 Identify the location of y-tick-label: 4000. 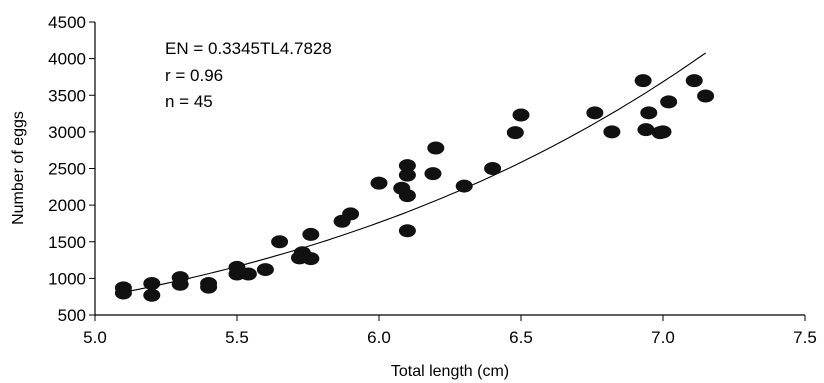
(67, 59).